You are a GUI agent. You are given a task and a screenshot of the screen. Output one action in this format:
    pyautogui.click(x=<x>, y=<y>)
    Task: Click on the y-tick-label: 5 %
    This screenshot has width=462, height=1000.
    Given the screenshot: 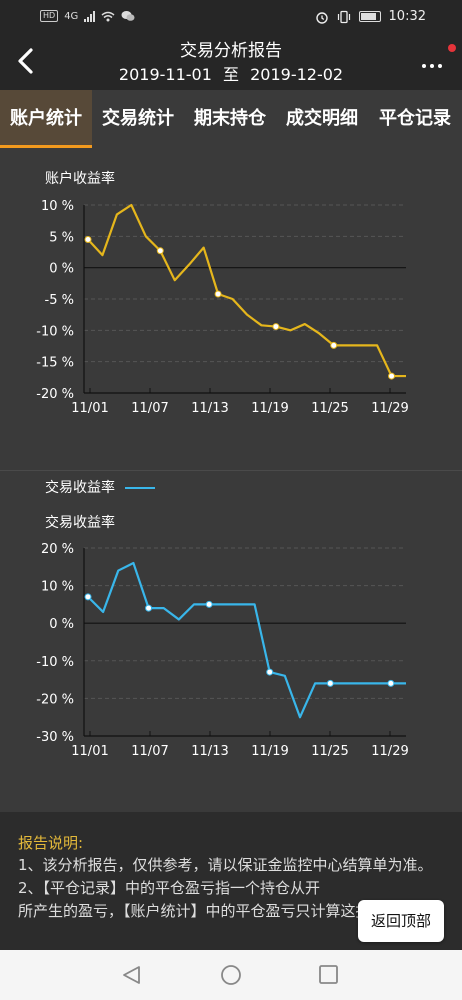 What is the action you would take?
    pyautogui.click(x=61, y=237)
    